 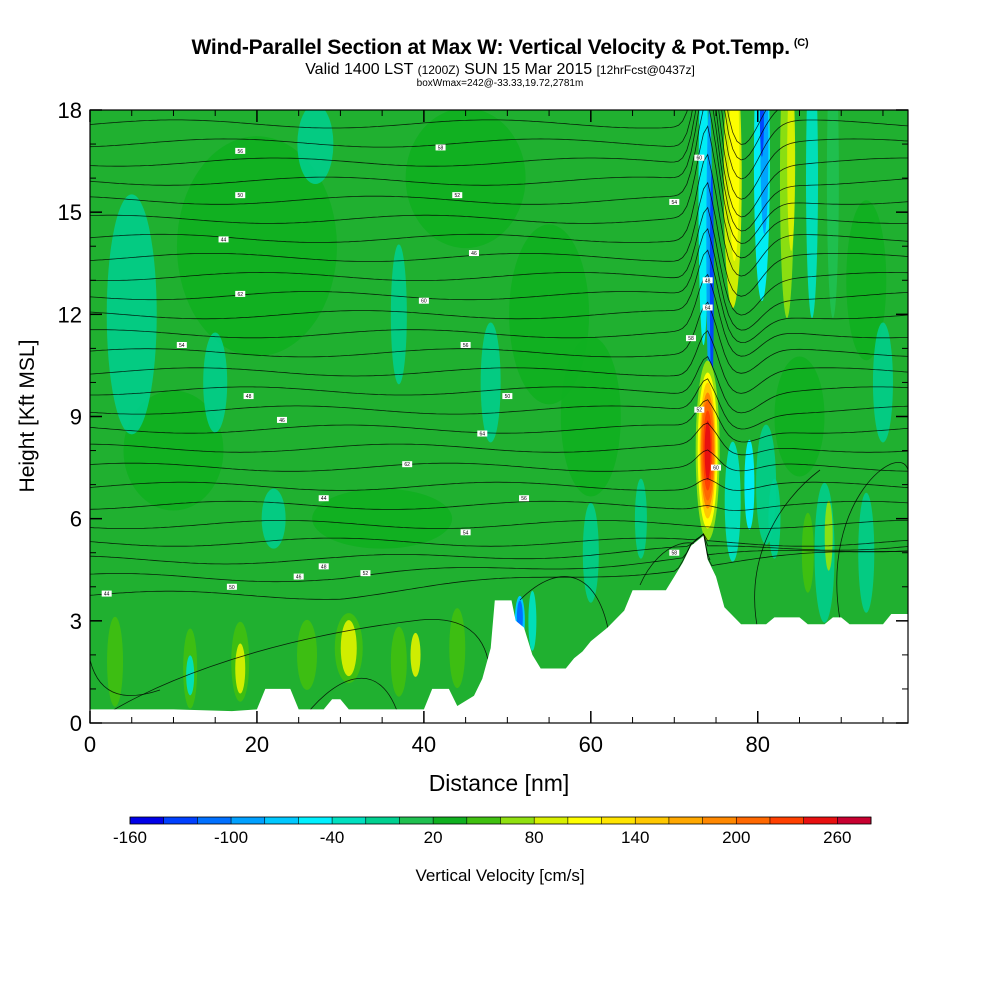 I want to click on y-tick-label: 0, so click(x=76, y=723).